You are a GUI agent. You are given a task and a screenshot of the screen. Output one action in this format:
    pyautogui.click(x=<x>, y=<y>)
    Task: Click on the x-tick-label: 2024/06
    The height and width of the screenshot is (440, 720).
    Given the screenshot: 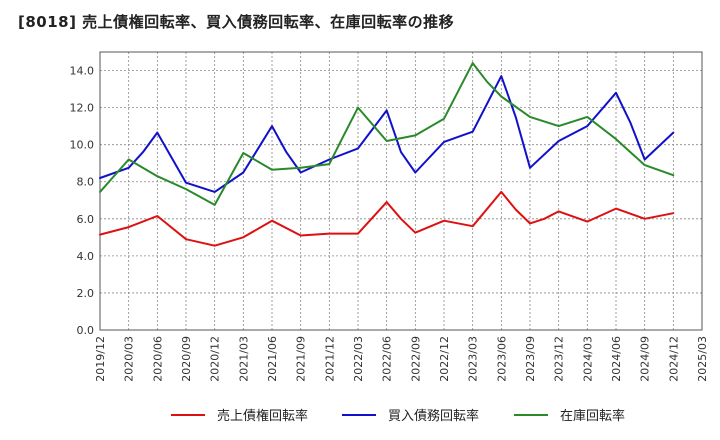 What is the action you would take?
    pyautogui.click(x=616, y=359)
    